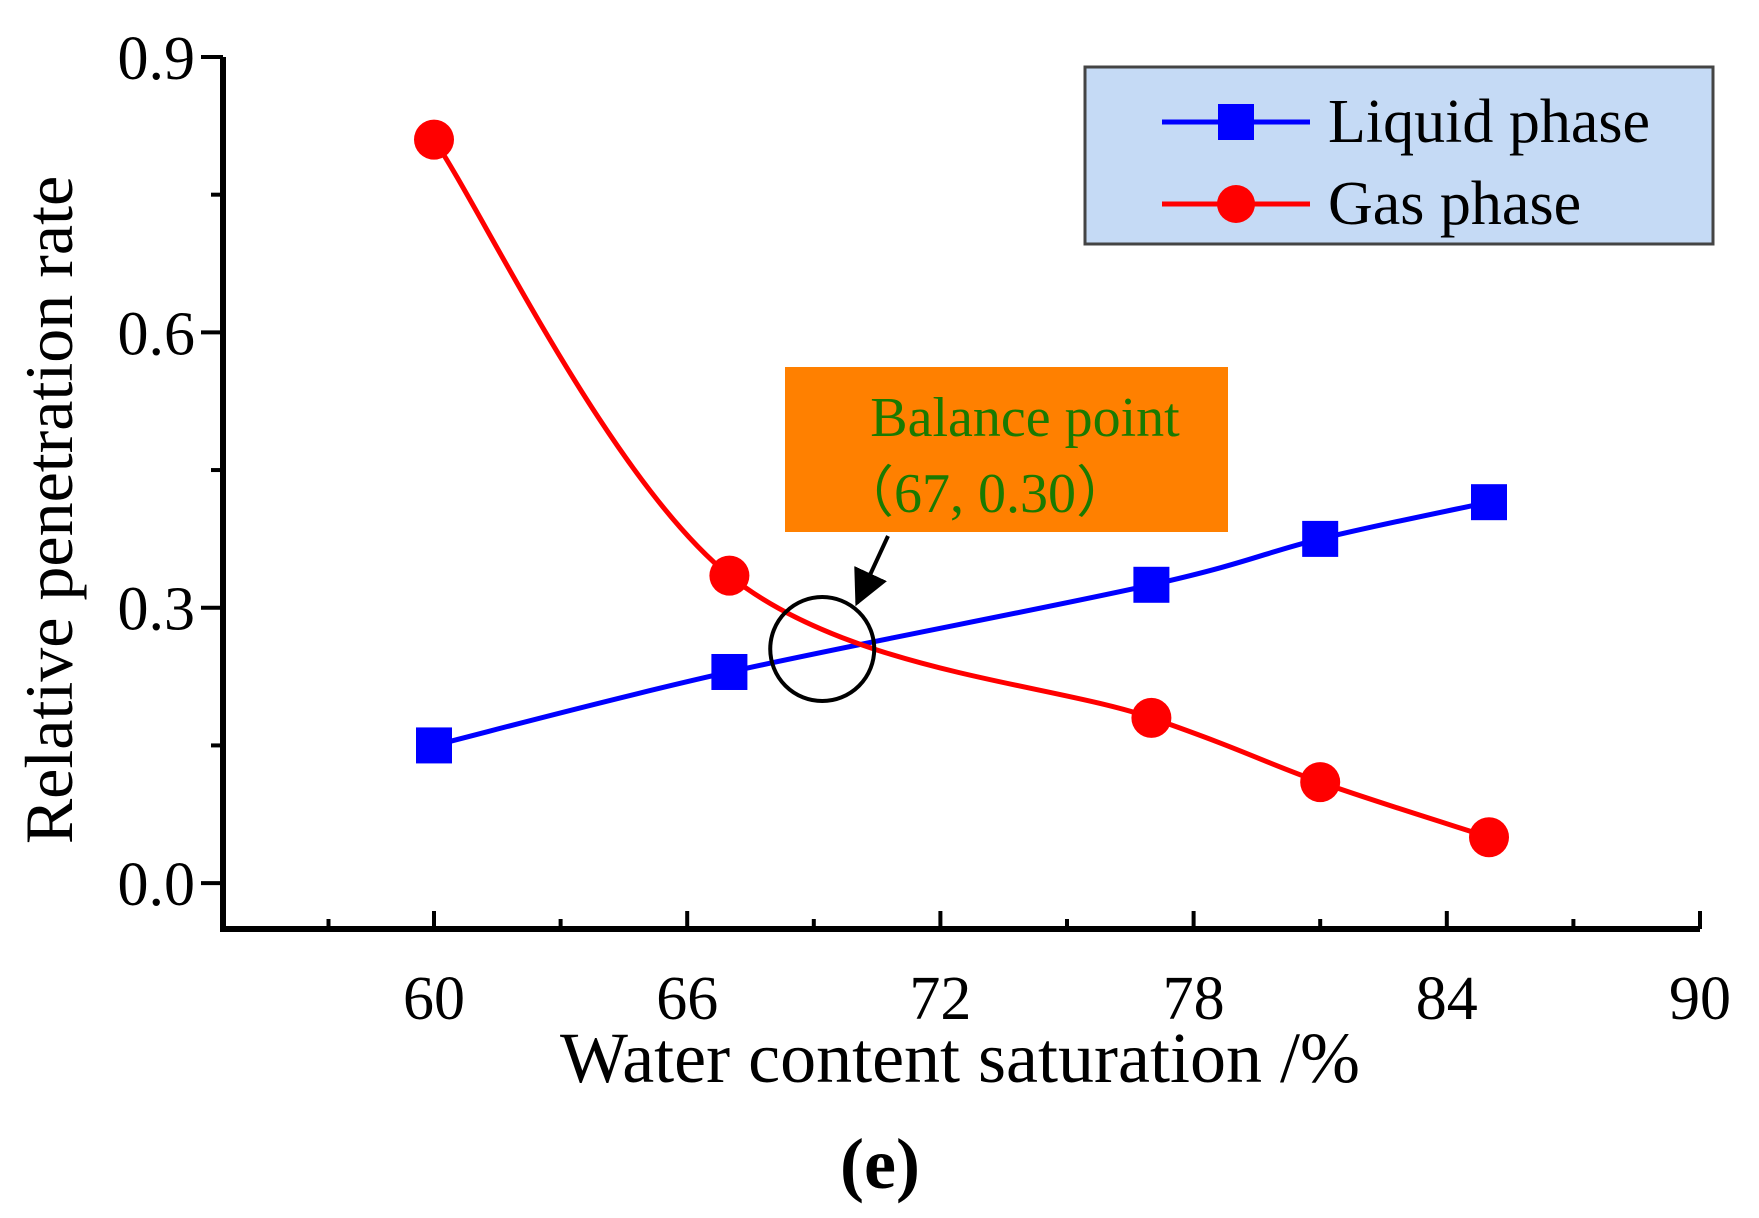 The height and width of the screenshot is (1218, 1759). I want to click on legend-liquid-square-icon, so click(1236, 122).